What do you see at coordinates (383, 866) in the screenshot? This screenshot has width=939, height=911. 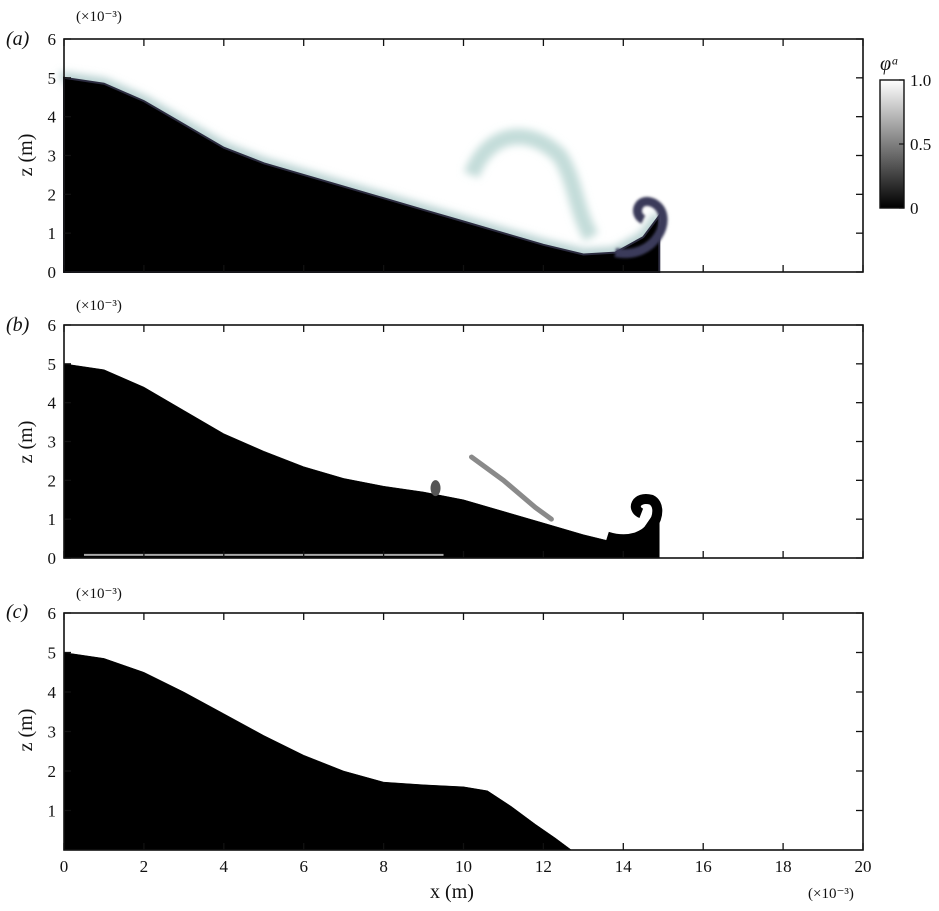 I see `x-tick-label: 8` at bounding box center [383, 866].